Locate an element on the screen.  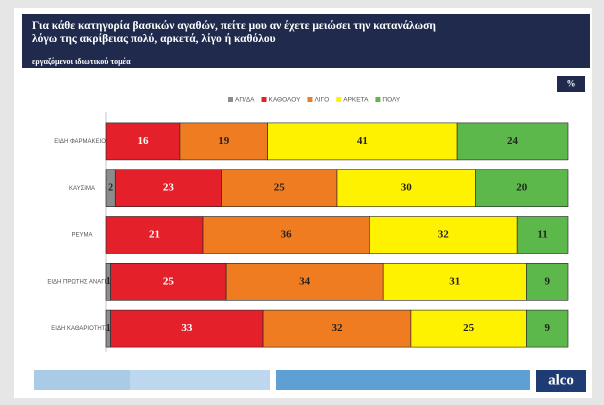
value-label: 23 is located at coordinates (169, 188).